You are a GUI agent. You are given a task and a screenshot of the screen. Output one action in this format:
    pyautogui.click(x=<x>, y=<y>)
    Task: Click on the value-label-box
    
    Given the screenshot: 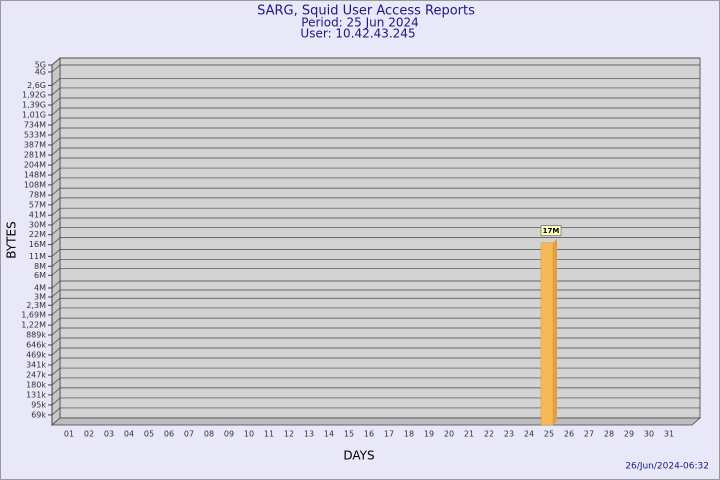 What is the action you would take?
    pyautogui.click(x=551, y=231)
    